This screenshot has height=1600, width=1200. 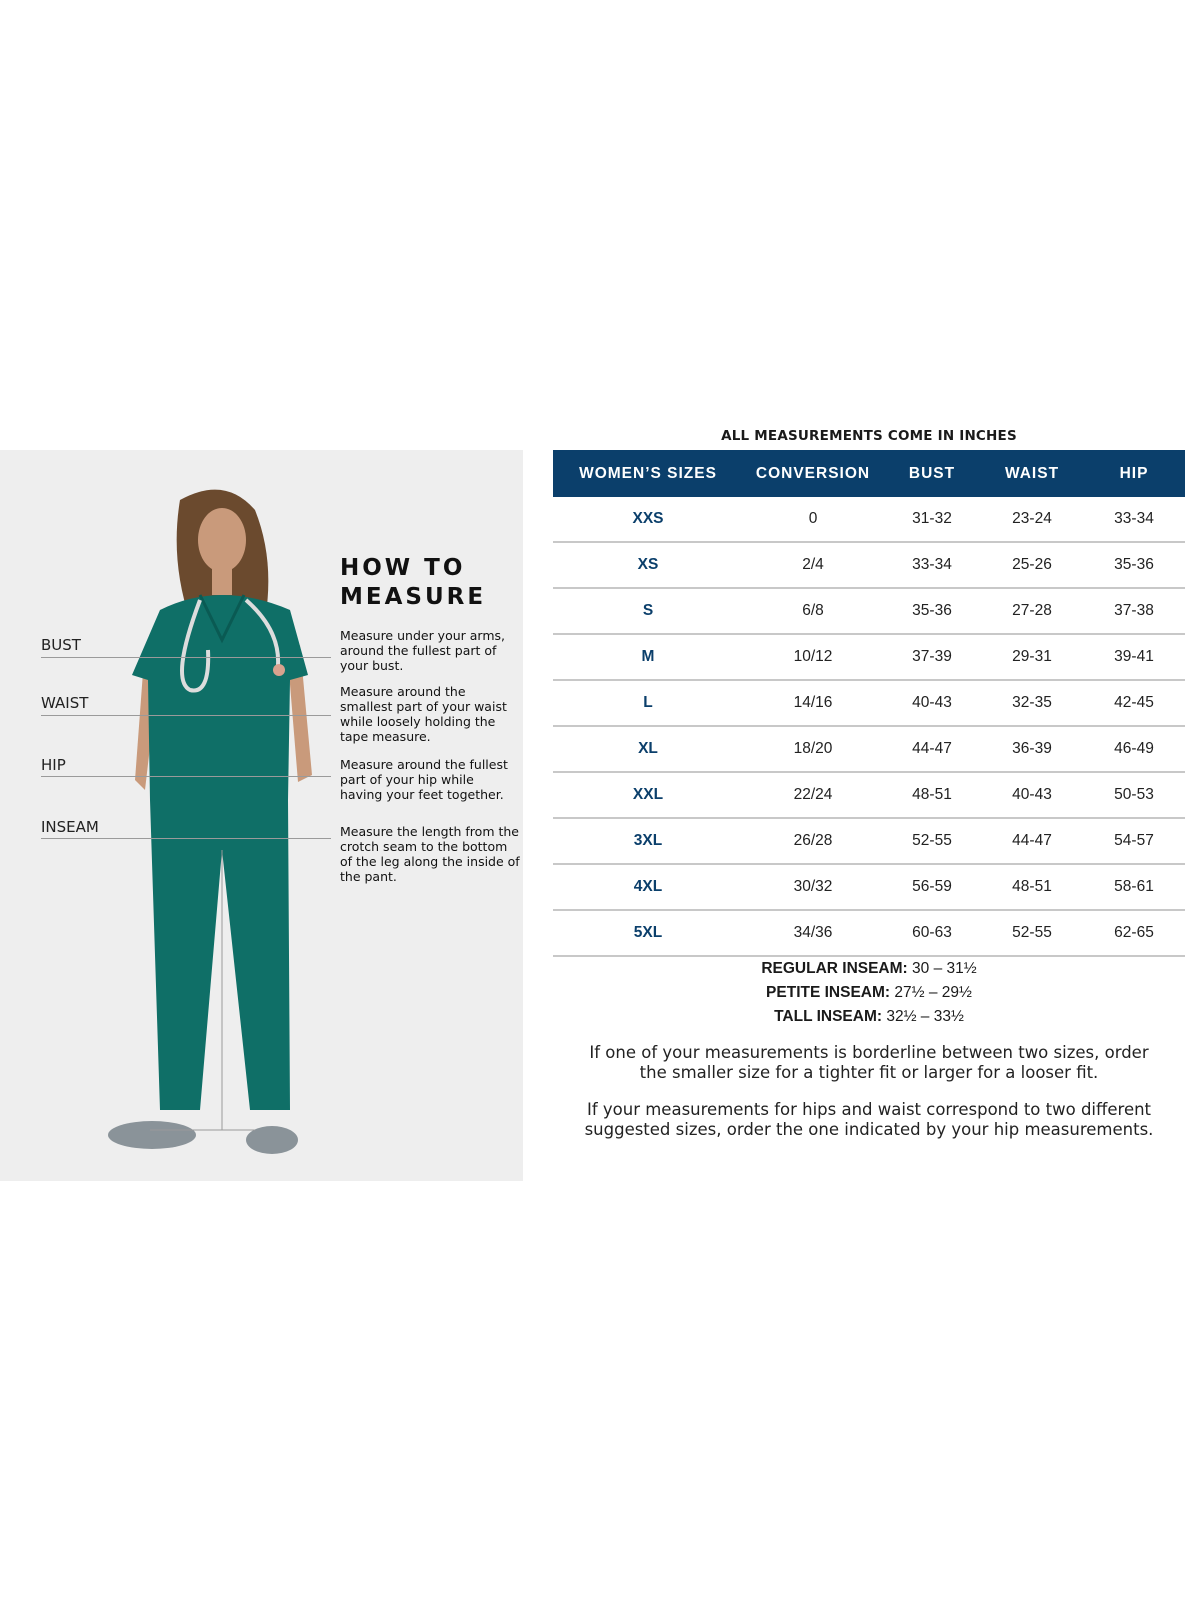 What do you see at coordinates (828, 992) in the screenshot?
I see `inseam-label: PETITE INSEAM:` at bounding box center [828, 992].